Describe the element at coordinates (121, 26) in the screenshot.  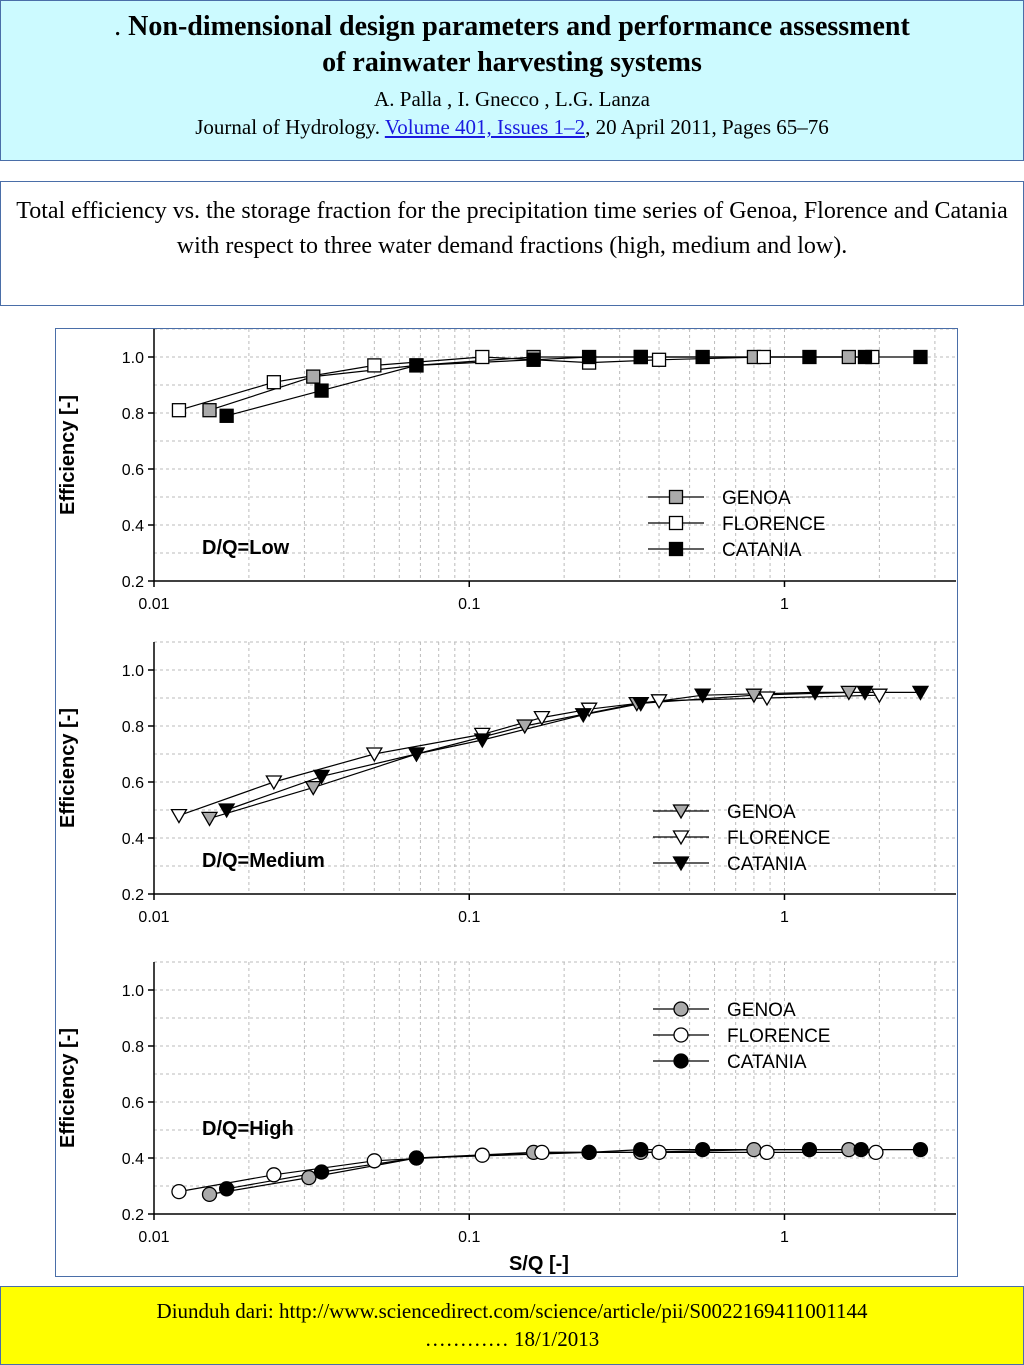
I see `title-prefix: .` at that location.